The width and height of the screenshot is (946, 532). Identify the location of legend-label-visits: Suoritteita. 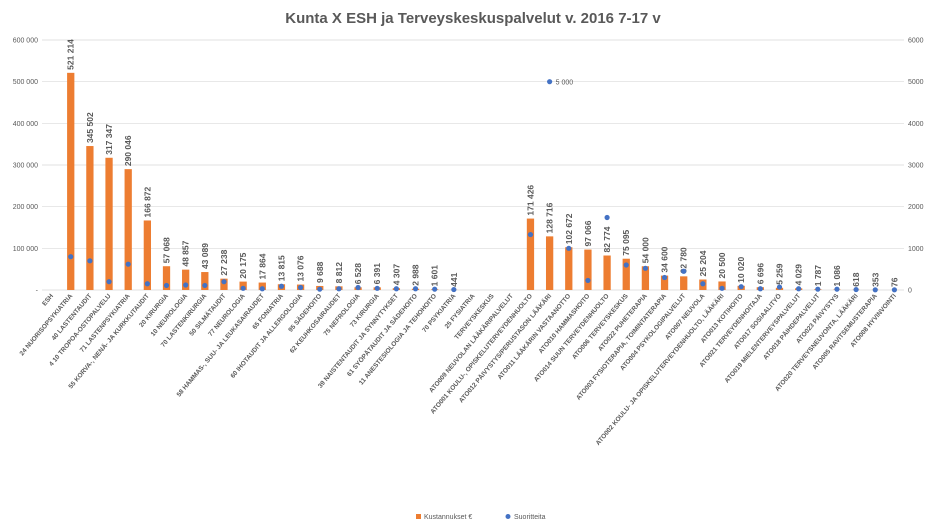
(530, 517).